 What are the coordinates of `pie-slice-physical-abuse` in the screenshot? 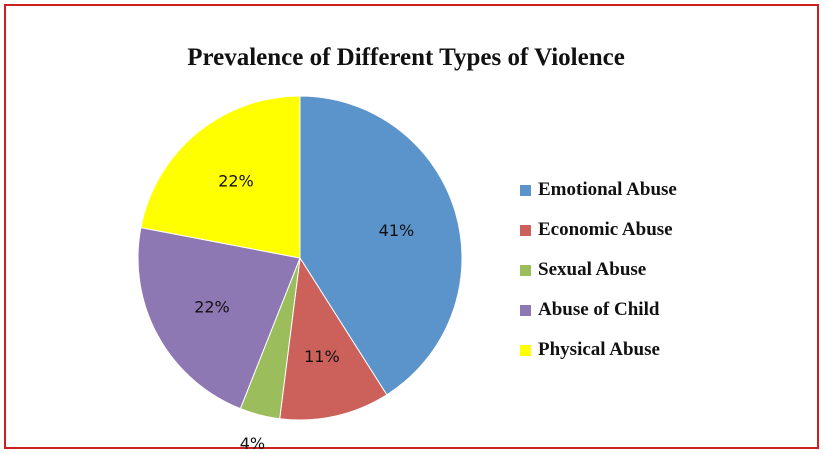 It's located at (220, 177).